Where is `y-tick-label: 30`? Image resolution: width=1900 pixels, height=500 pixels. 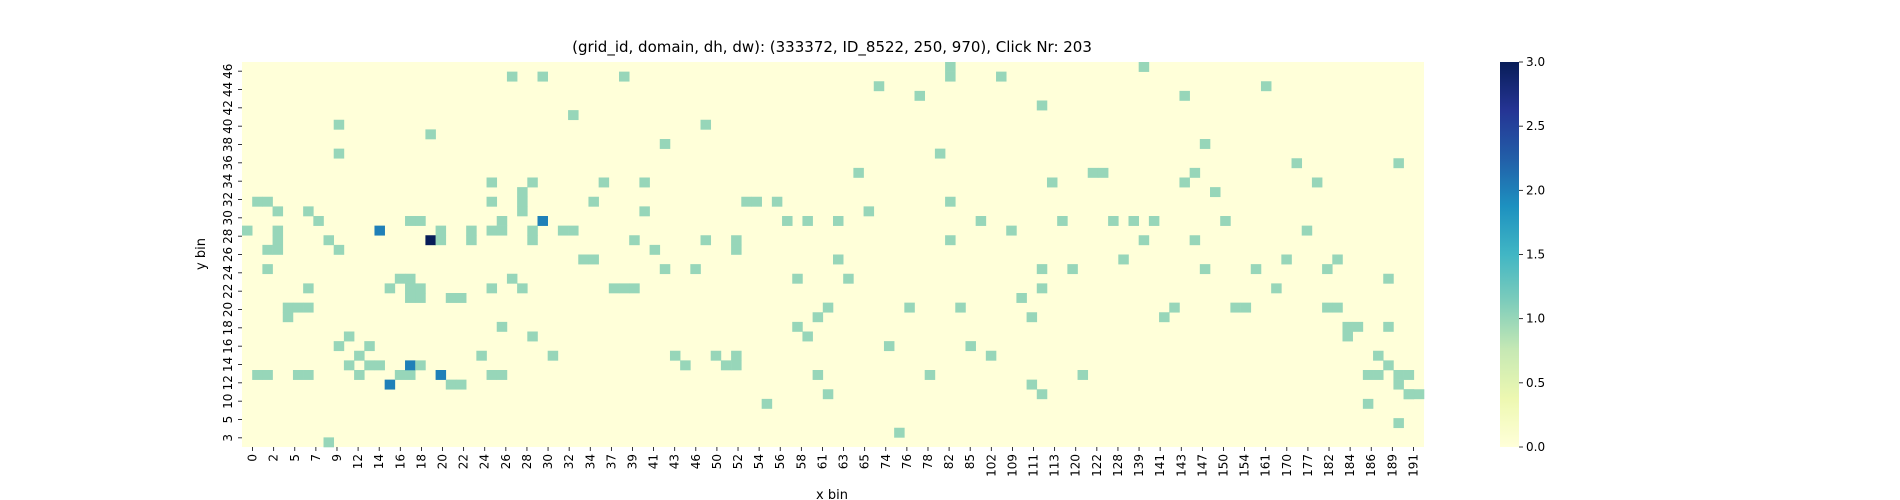
y-tick-label: 30 is located at coordinates (228, 217).